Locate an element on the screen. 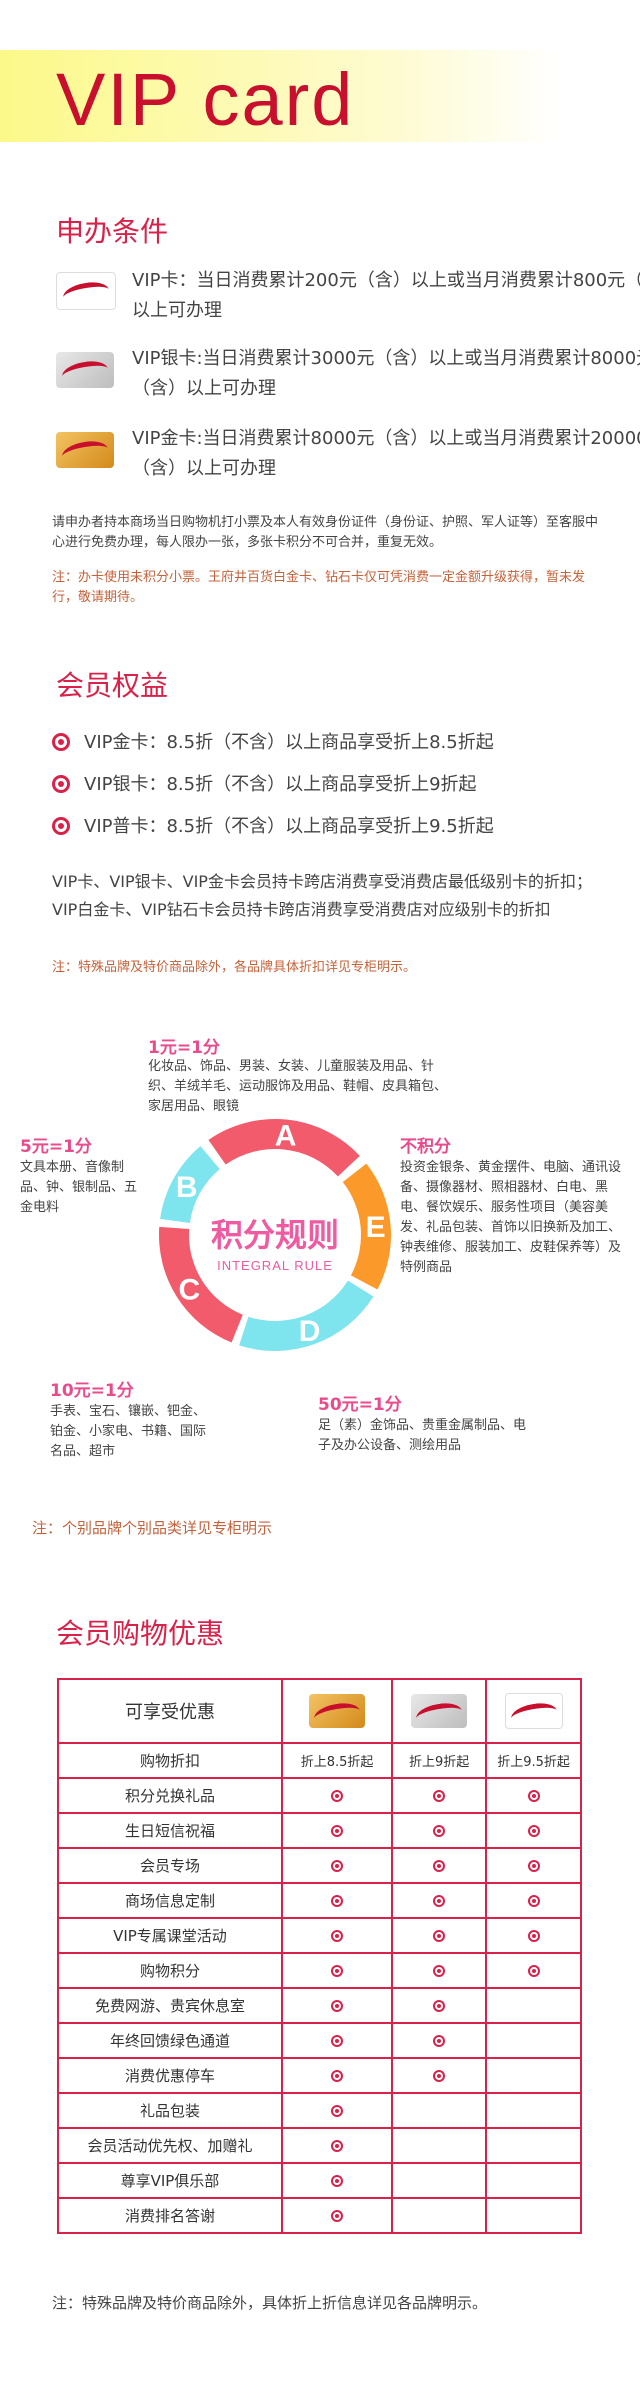 The width and height of the screenshot is (640, 2400). ring-segment-c is located at coordinates (201, 1284).